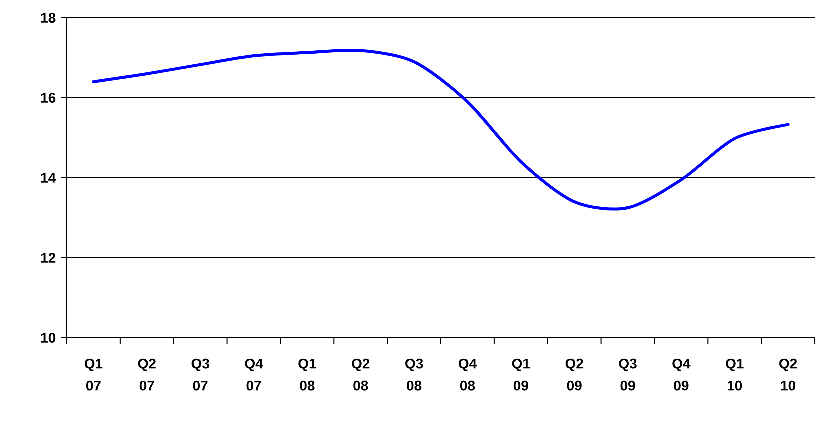  I want to click on x-tick-label: Q4 09, so click(681, 374).